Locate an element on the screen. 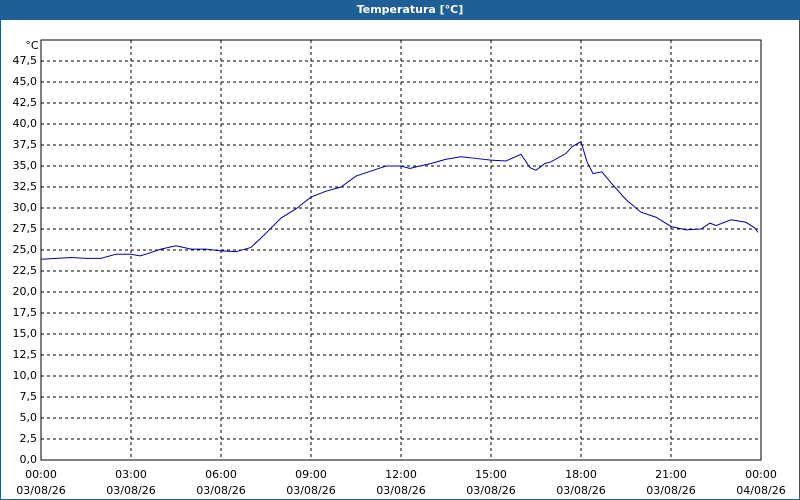 This screenshot has height=500, width=800. y-tick-label: 30,0 is located at coordinates (25, 207).